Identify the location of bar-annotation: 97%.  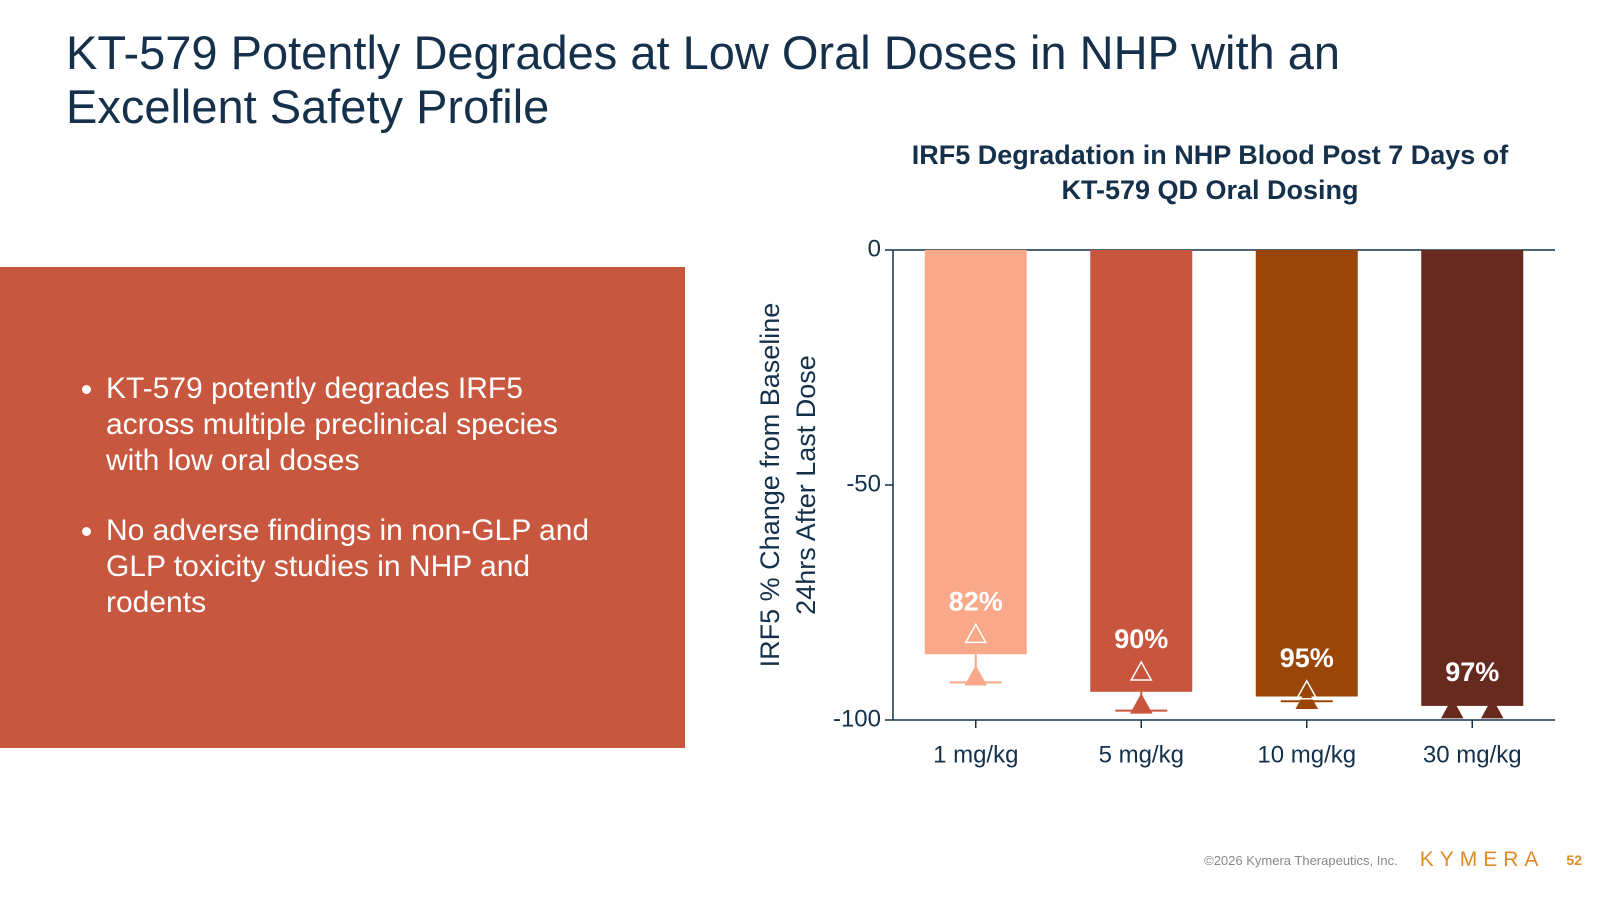
(1472, 672).